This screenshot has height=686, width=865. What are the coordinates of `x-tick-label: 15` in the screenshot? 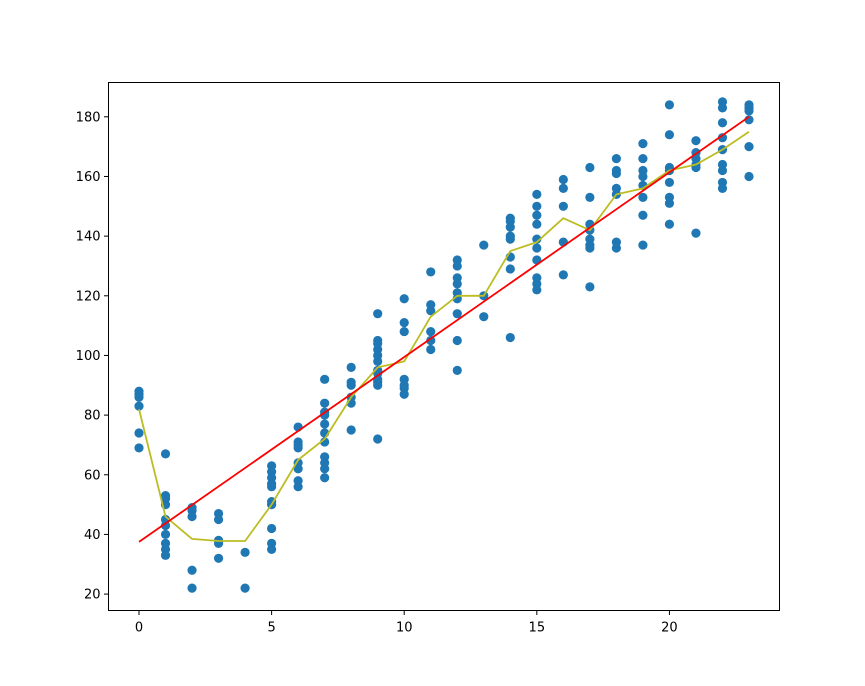 It's located at (537, 628).